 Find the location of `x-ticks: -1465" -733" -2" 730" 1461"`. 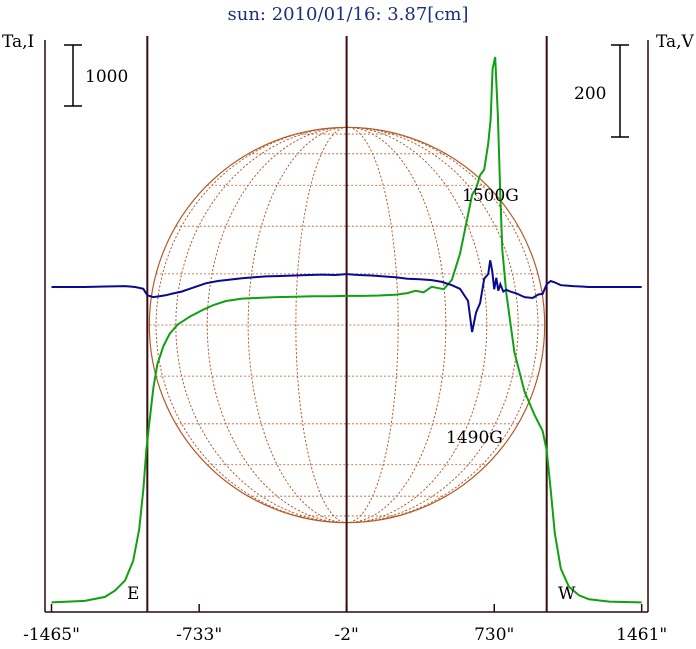

x-ticks: -1465" -733" -2" 730" 1461" is located at coordinates (345, 624).